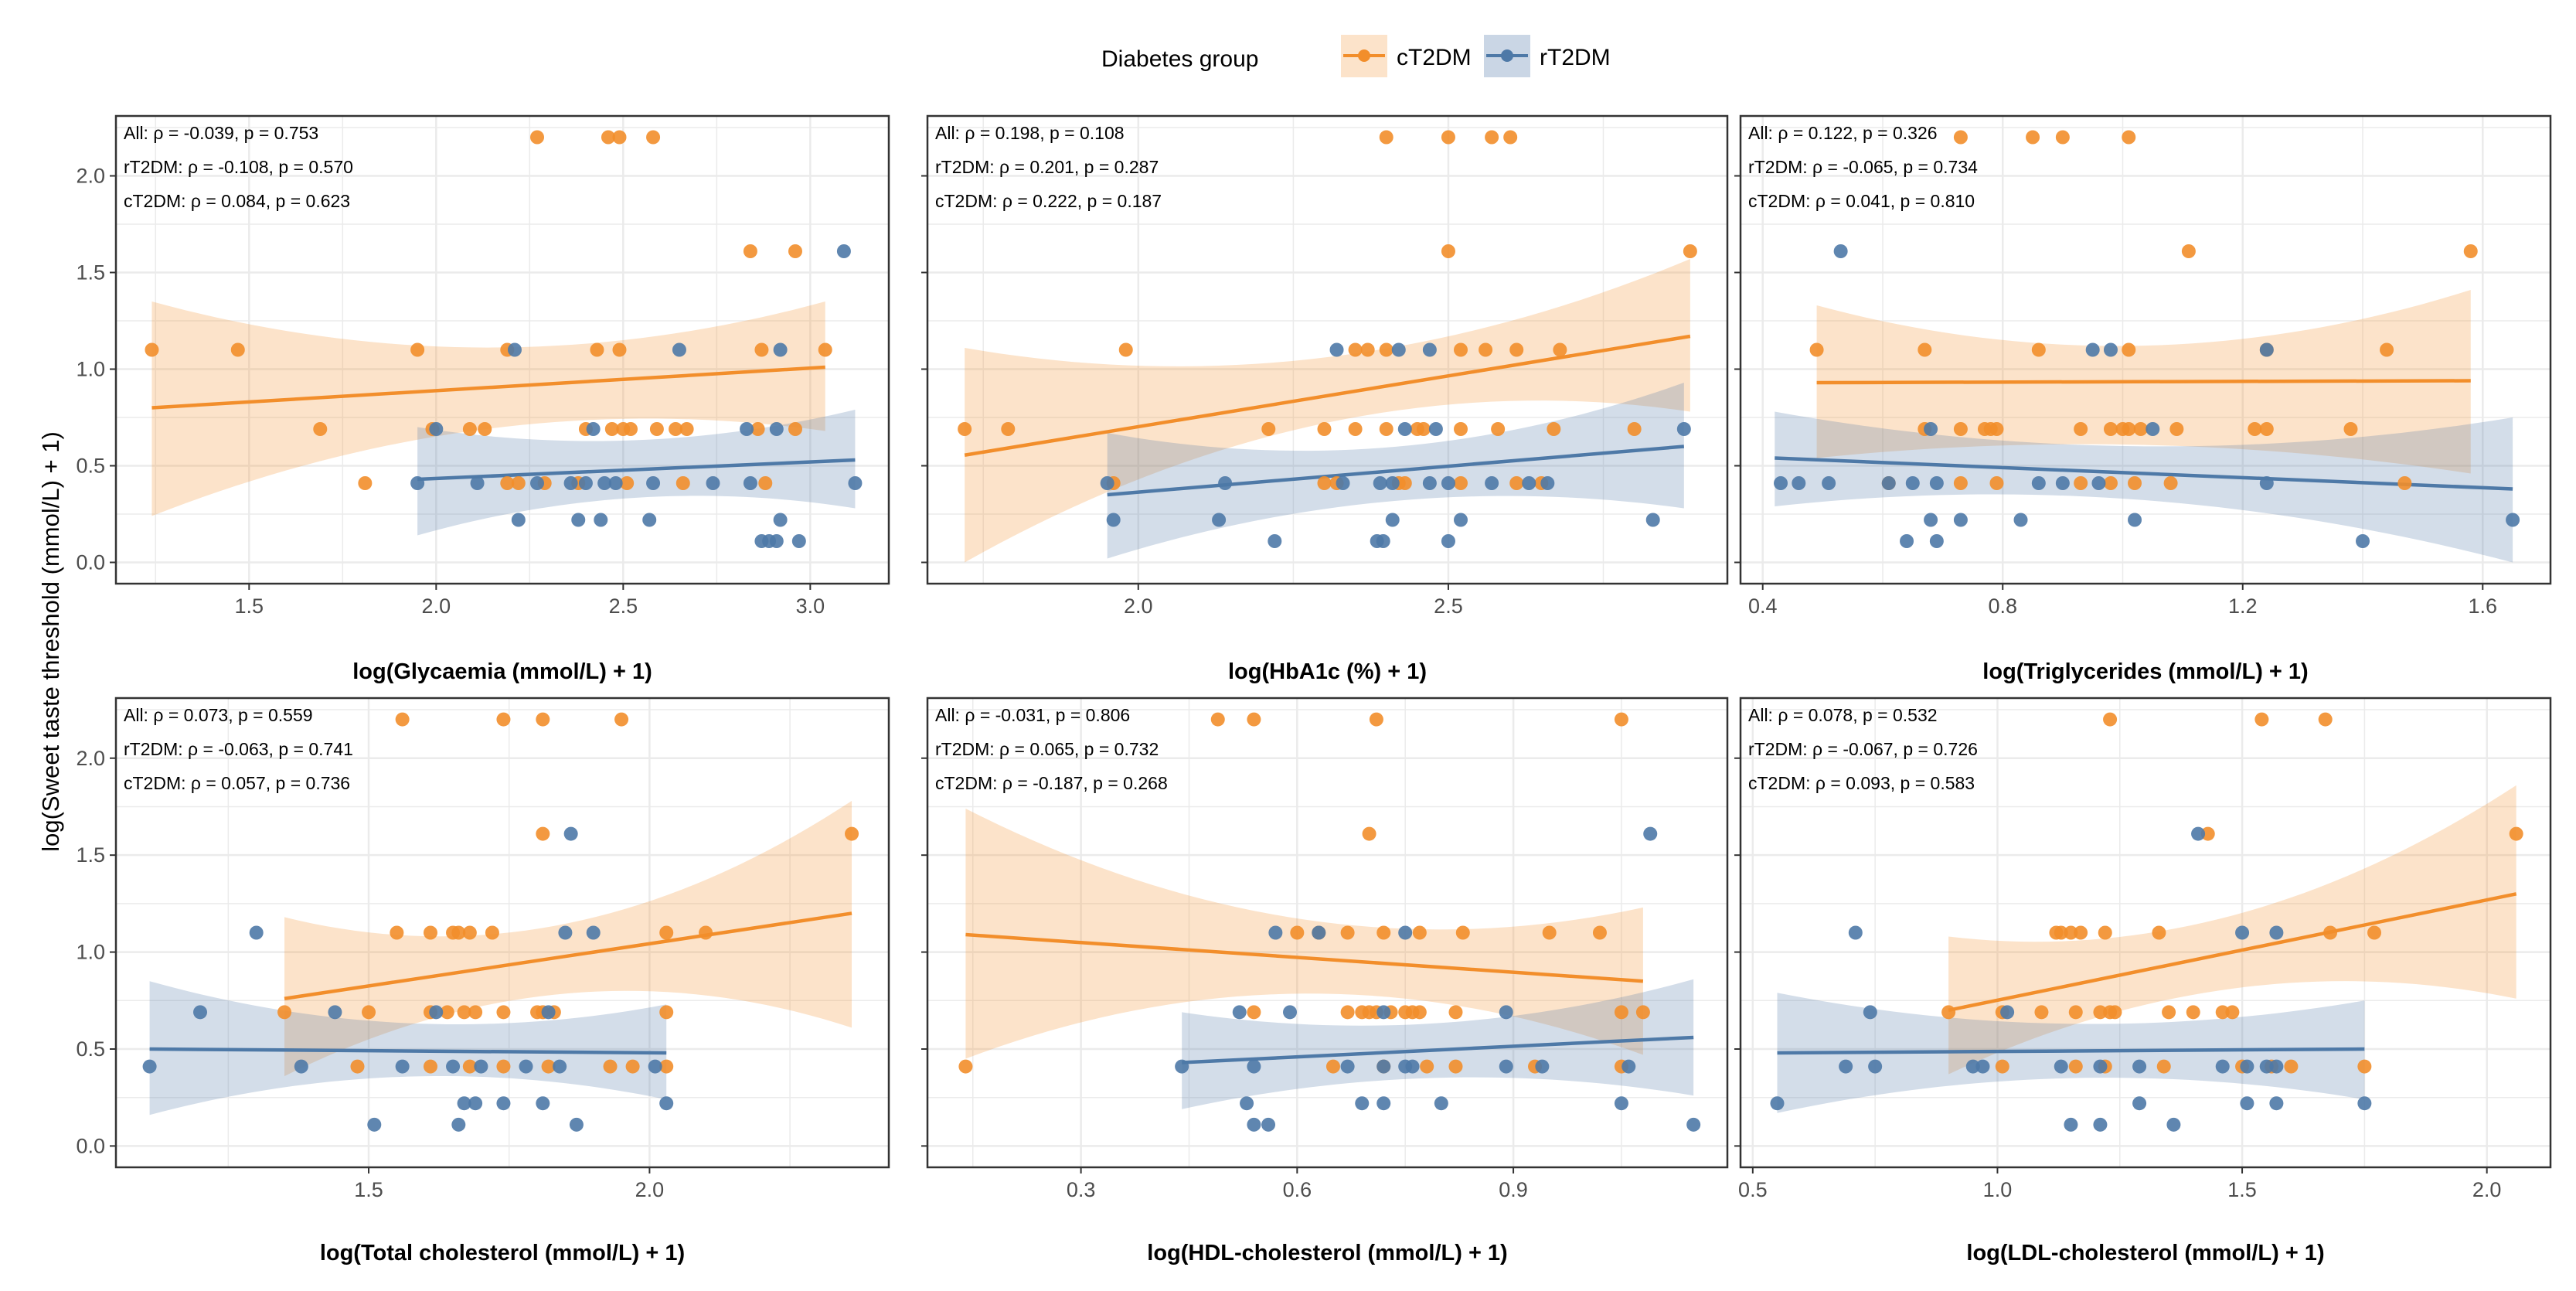  Describe the element at coordinates (2145, 671) in the screenshot. I see `x-axis-title: log(Triglycerides (mmol/L) + 1)` at that location.